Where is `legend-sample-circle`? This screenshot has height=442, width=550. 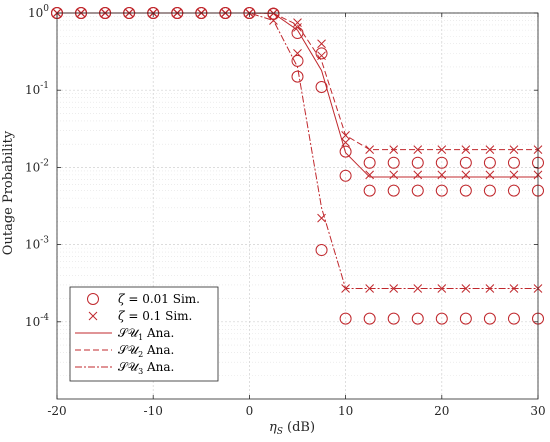 legend-sample-circle is located at coordinates (93, 299).